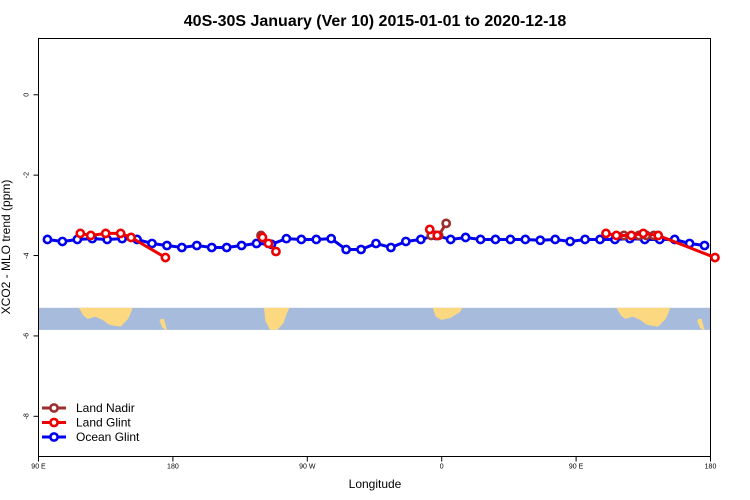 The image size is (750, 500). What do you see at coordinates (6, 247) in the screenshot?
I see `y-axis-label: XCO2 - MLO trend (ppm)` at bounding box center [6, 247].